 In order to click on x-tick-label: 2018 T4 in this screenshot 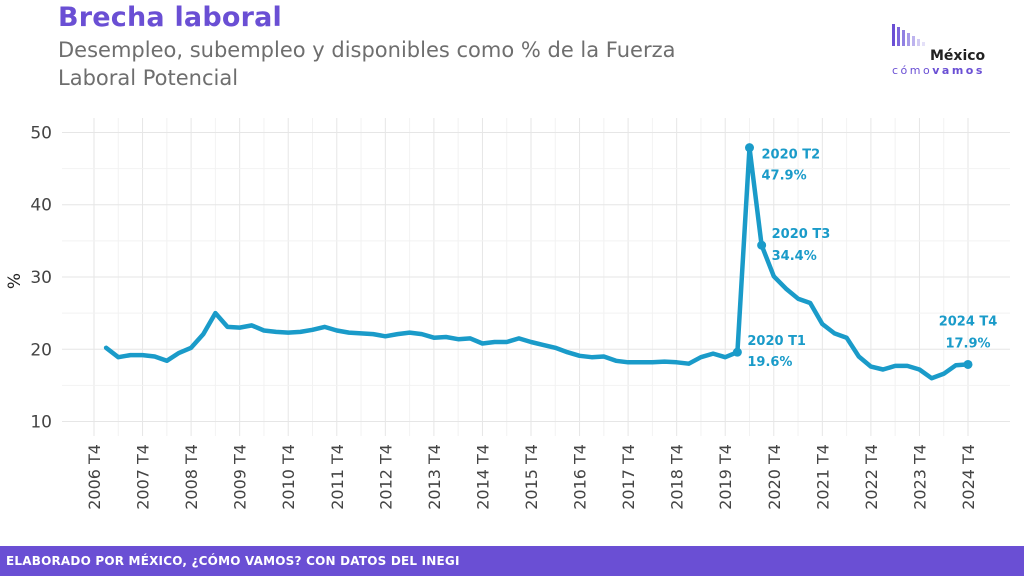, I will do `click(677, 477)`.